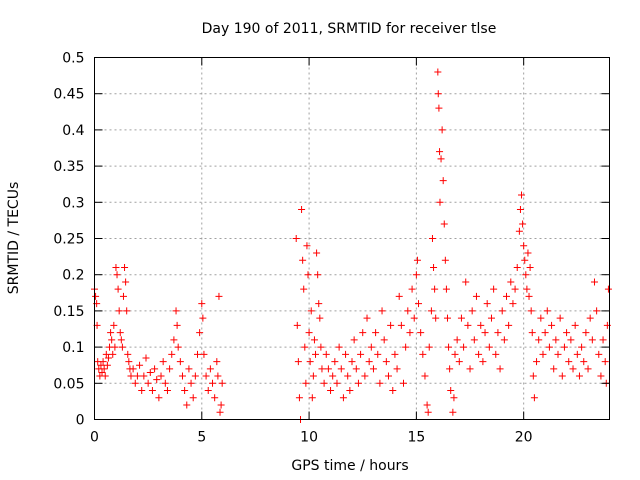 The width and height of the screenshot is (640, 480). What do you see at coordinates (68, 312) in the screenshot?
I see `y-tick-label: 0.15` at bounding box center [68, 312].